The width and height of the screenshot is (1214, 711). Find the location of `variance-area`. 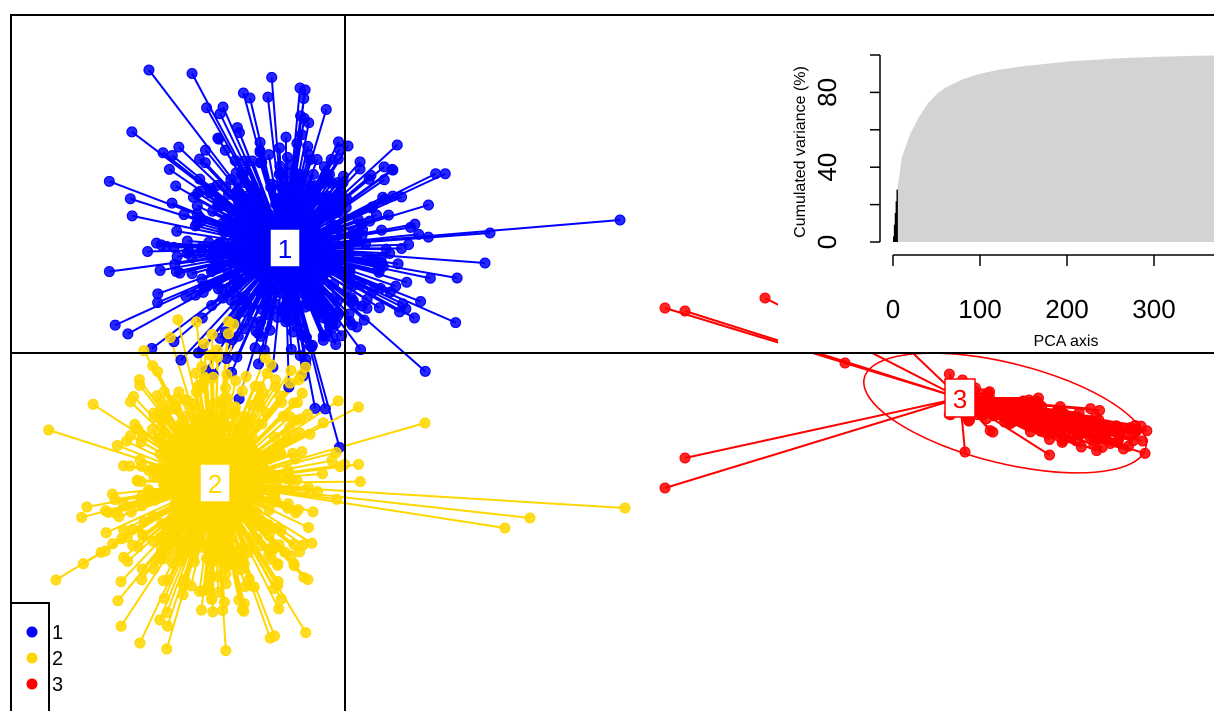

variance-area is located at coordinates (1053, 148).